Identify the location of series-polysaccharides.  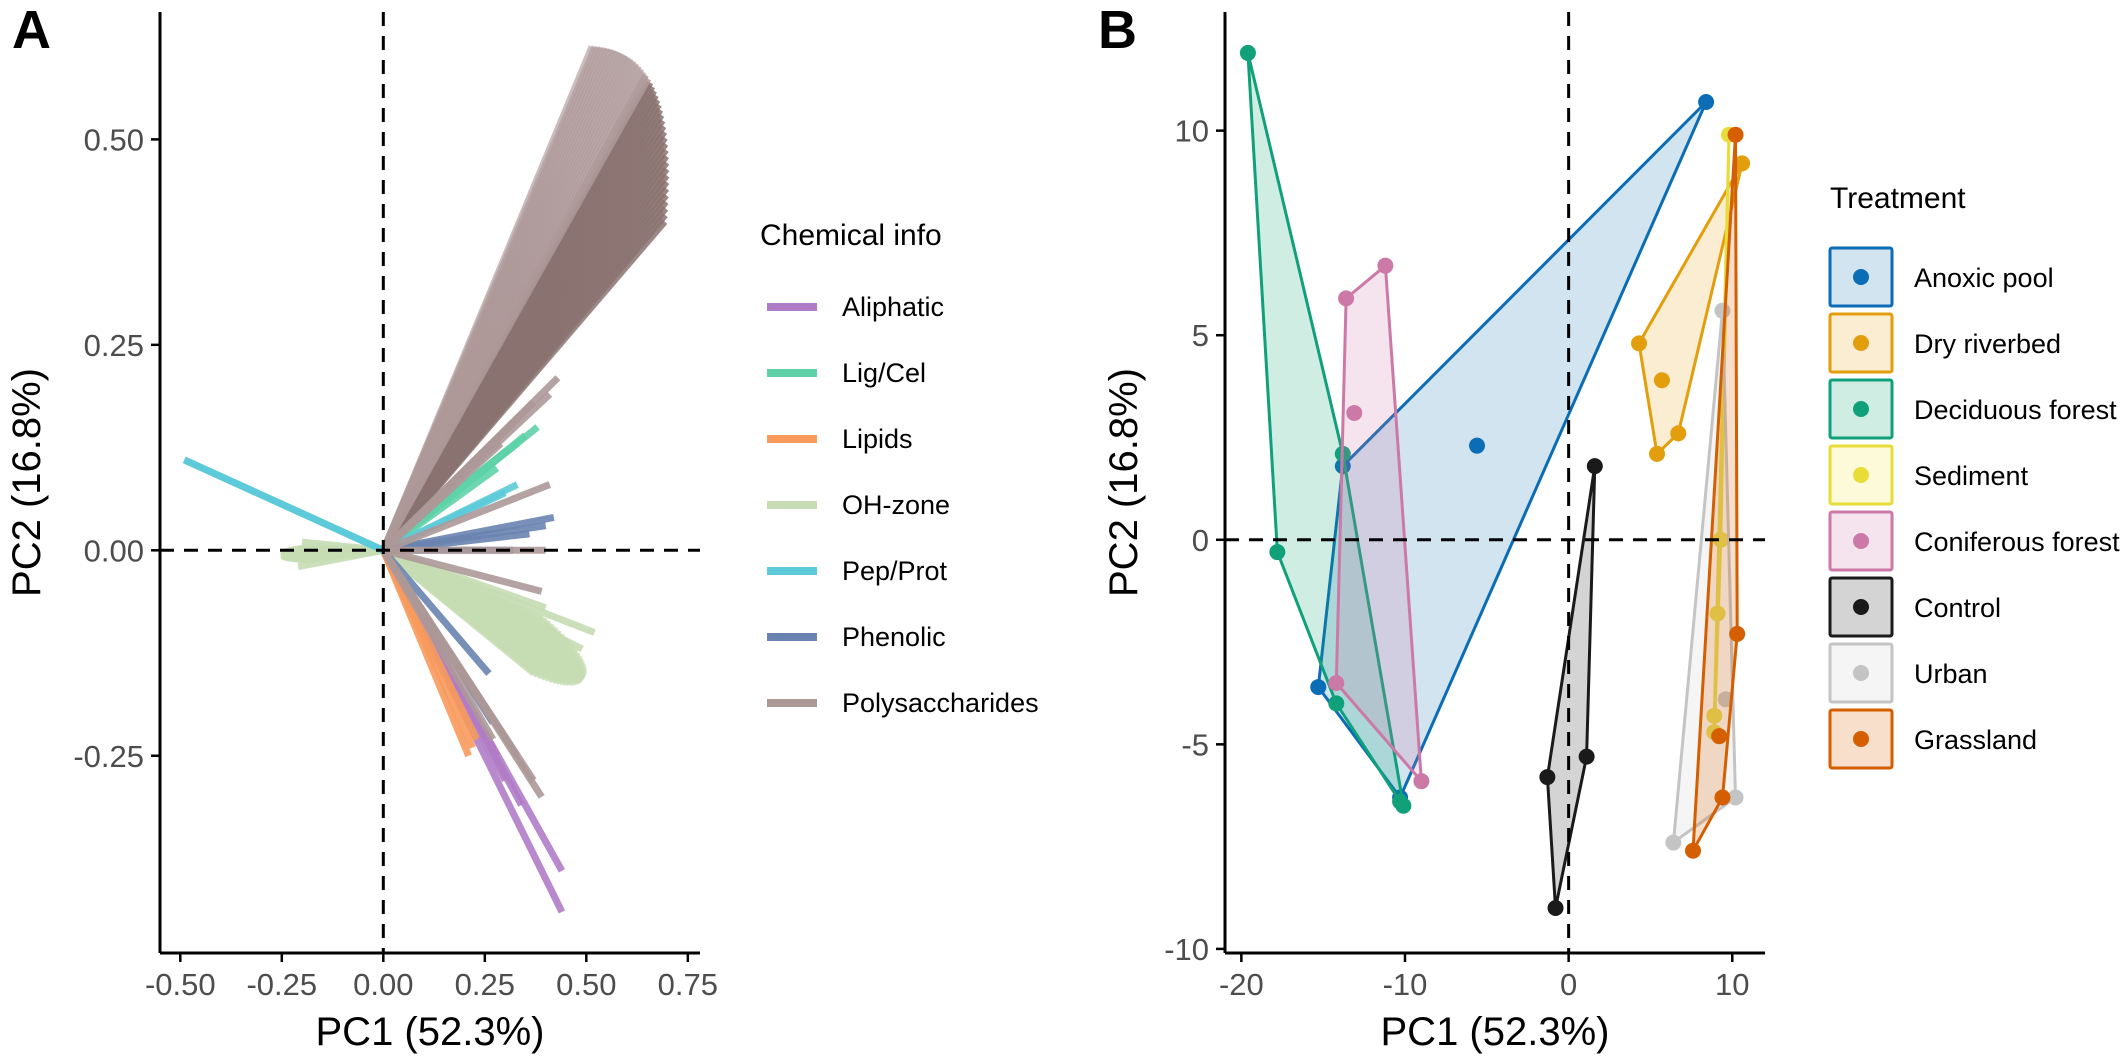
(525, 422).